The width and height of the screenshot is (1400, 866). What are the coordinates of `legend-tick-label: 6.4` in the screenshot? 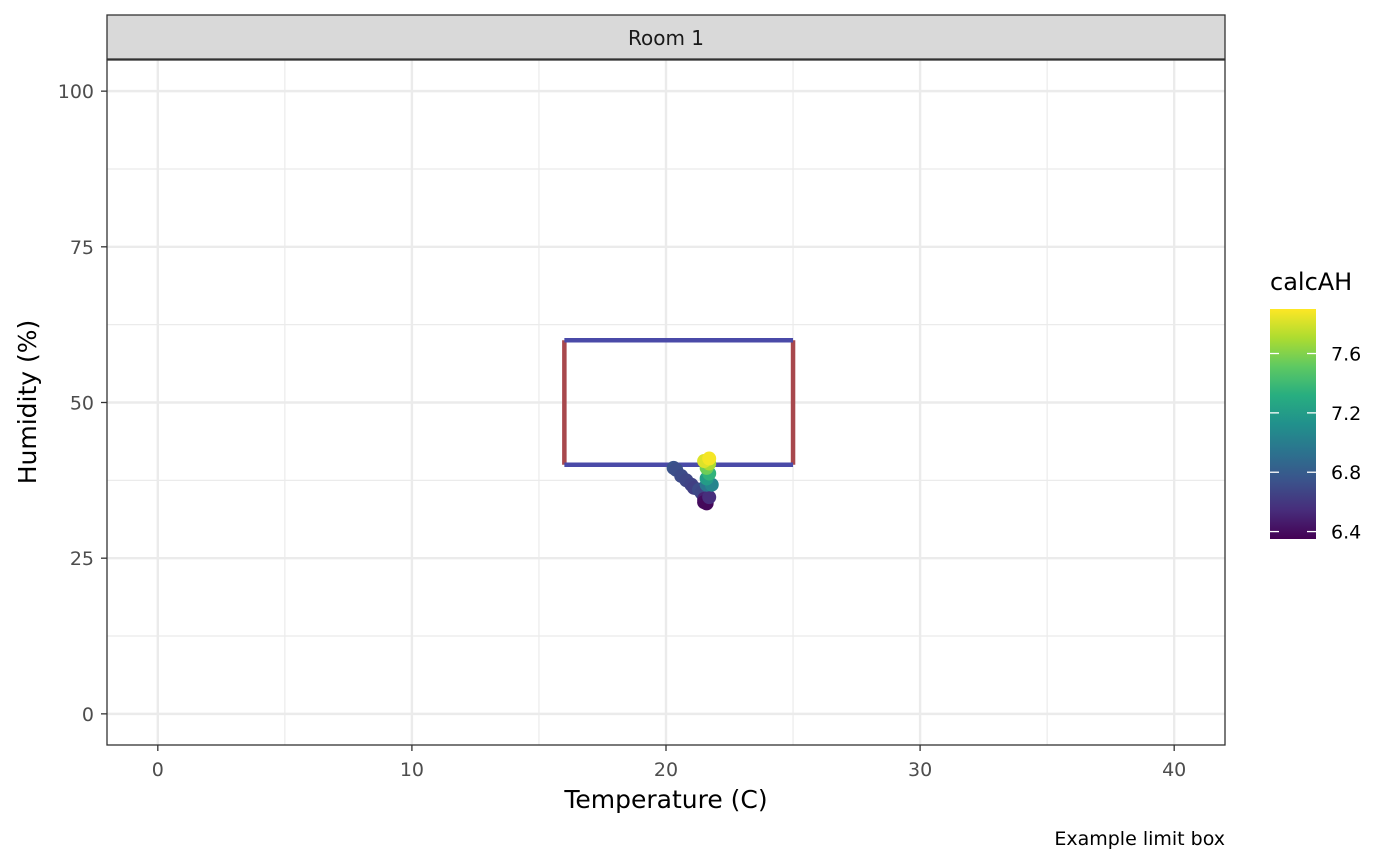 It's located at (1346, 533).